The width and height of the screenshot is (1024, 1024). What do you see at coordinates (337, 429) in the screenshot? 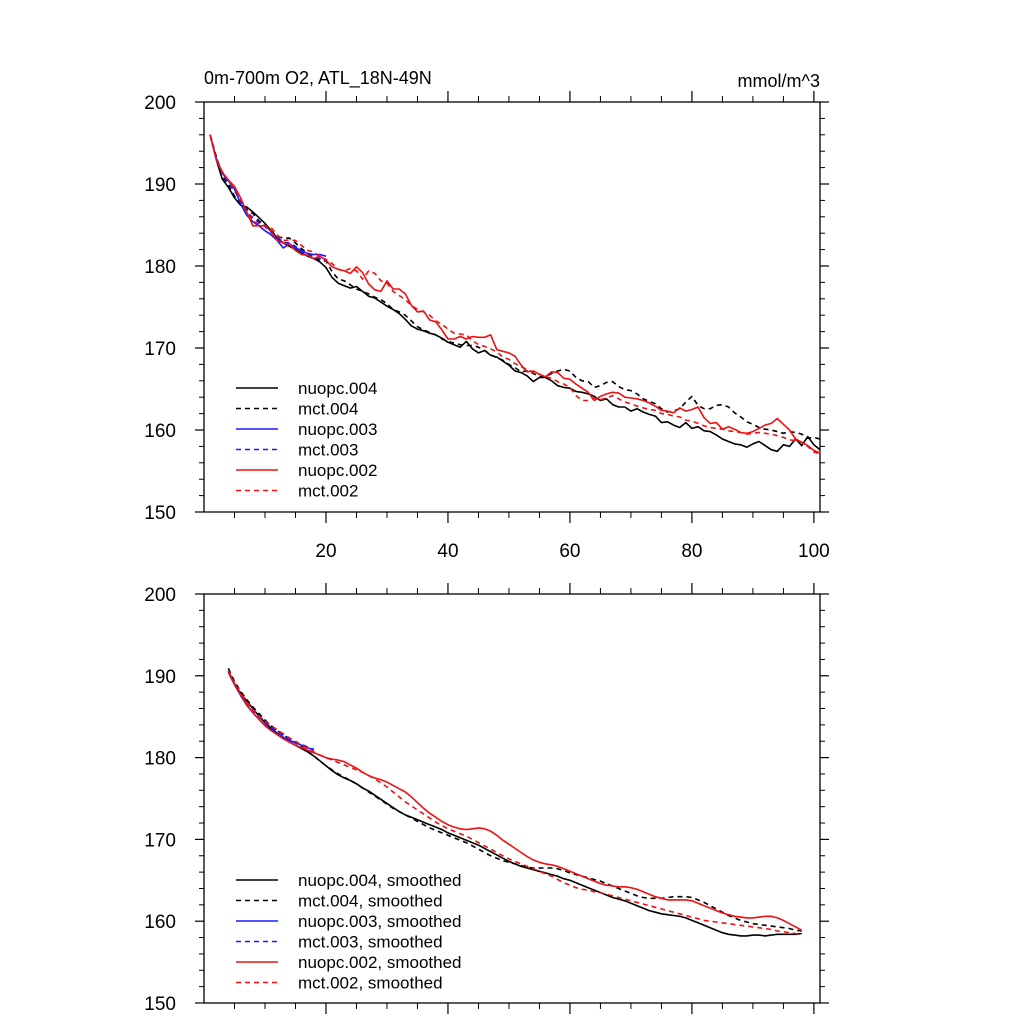
I see `legend-label: nuopc.003` at bounding box center [337, 429].